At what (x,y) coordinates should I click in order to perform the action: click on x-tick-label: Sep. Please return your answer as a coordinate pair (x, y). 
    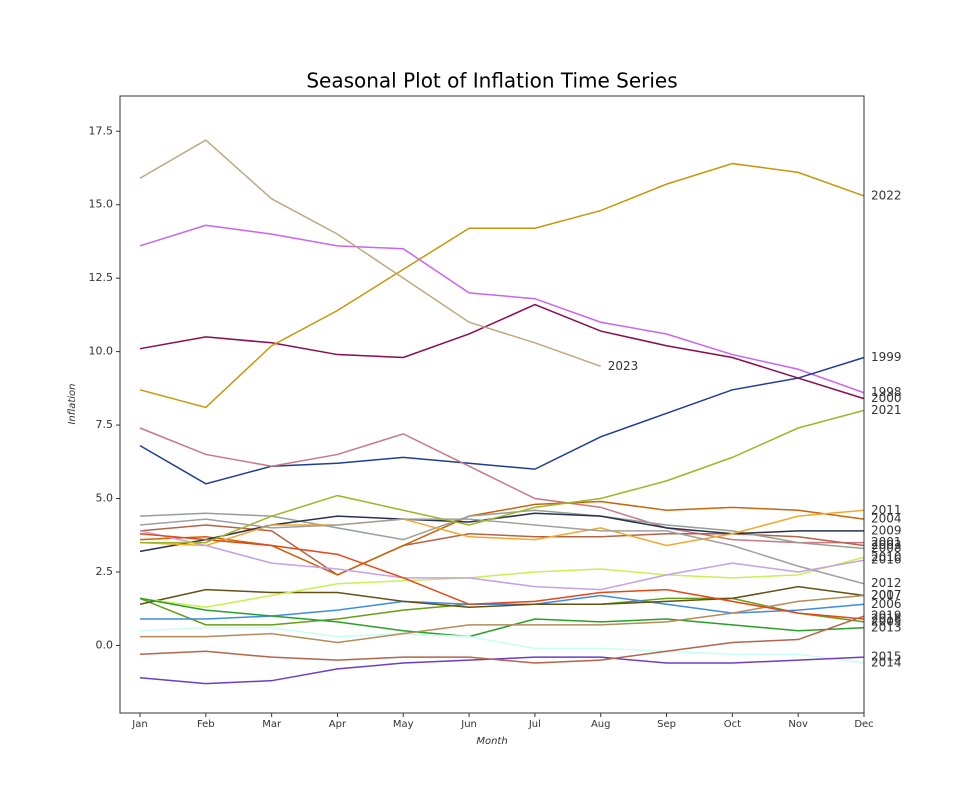
    Looking at the image, I should click on (666, 724).